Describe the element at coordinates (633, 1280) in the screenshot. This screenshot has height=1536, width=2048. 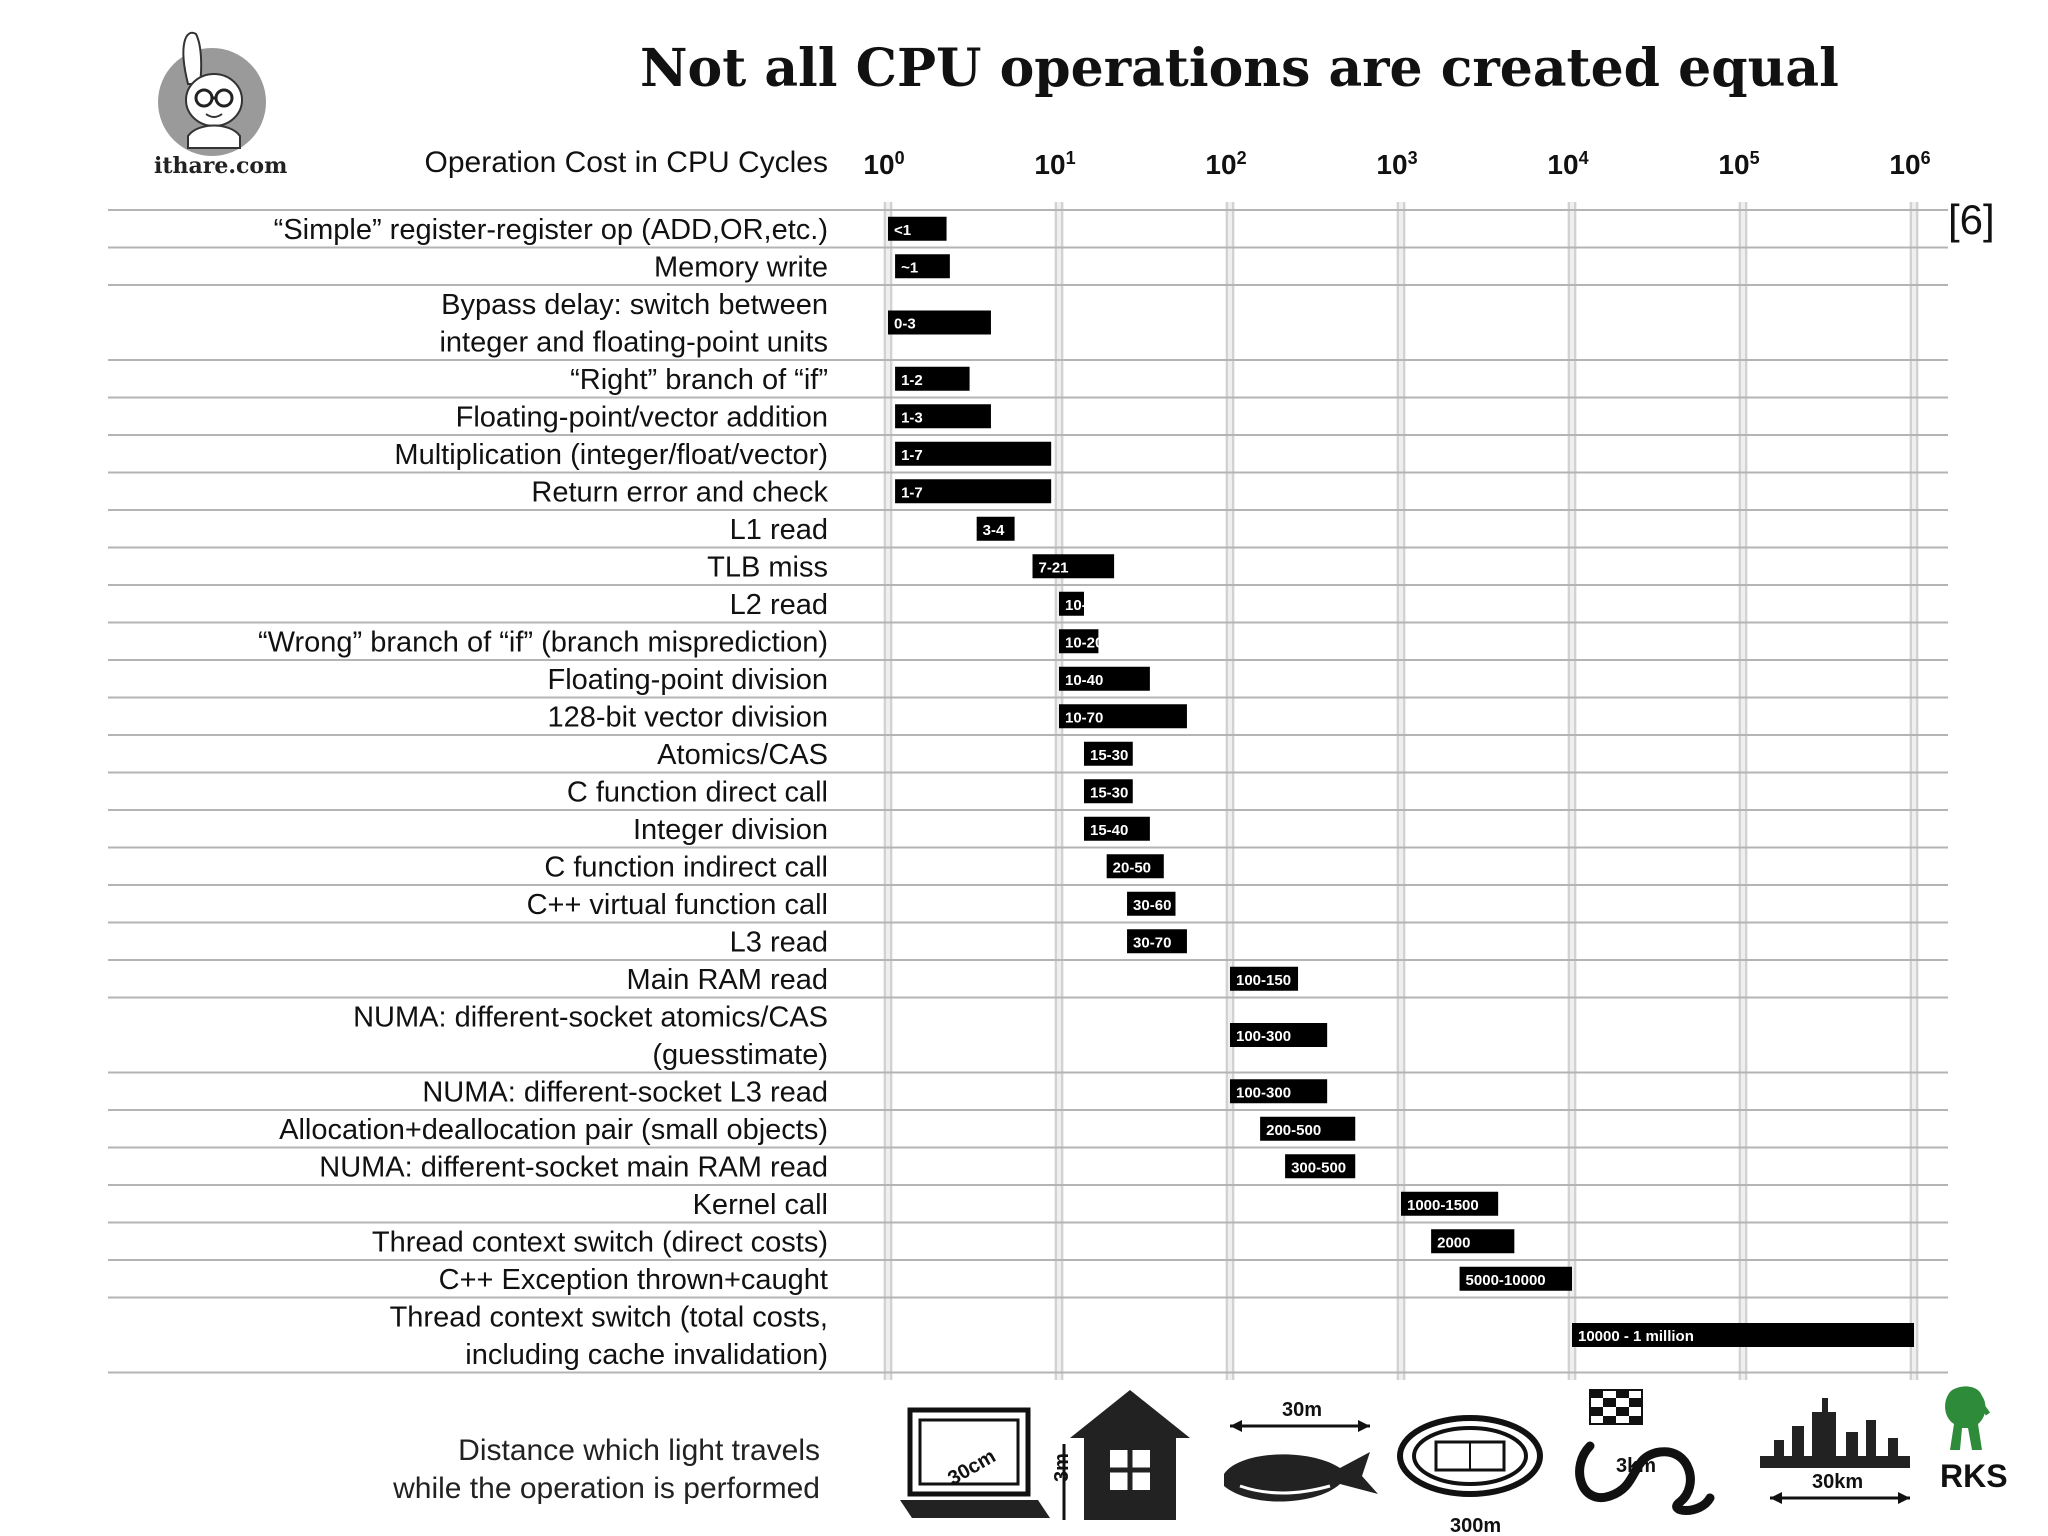
I see `operation-label: C++ Exception thrown+caught` at that location.